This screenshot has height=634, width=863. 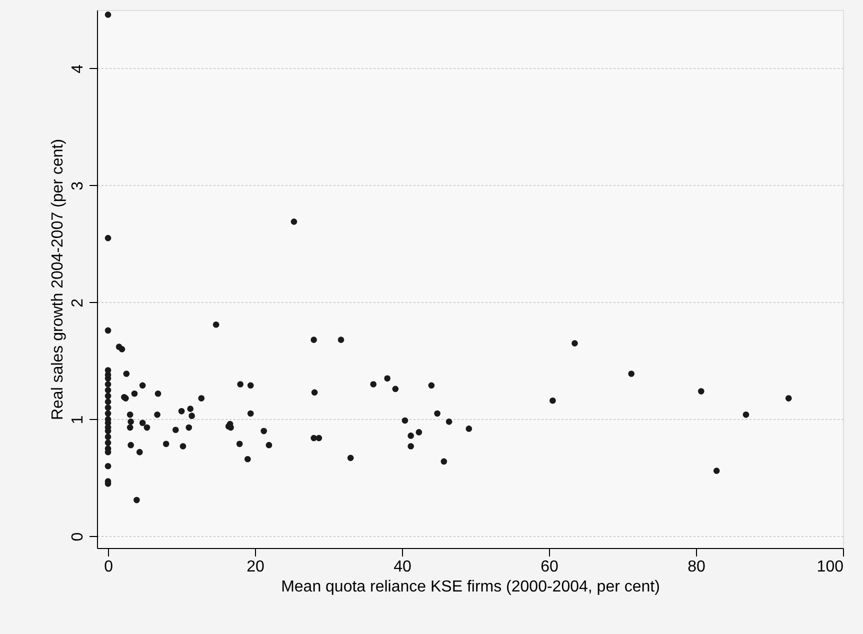 I want to click on y-tick-label: 1, so click(x=78, y=419).